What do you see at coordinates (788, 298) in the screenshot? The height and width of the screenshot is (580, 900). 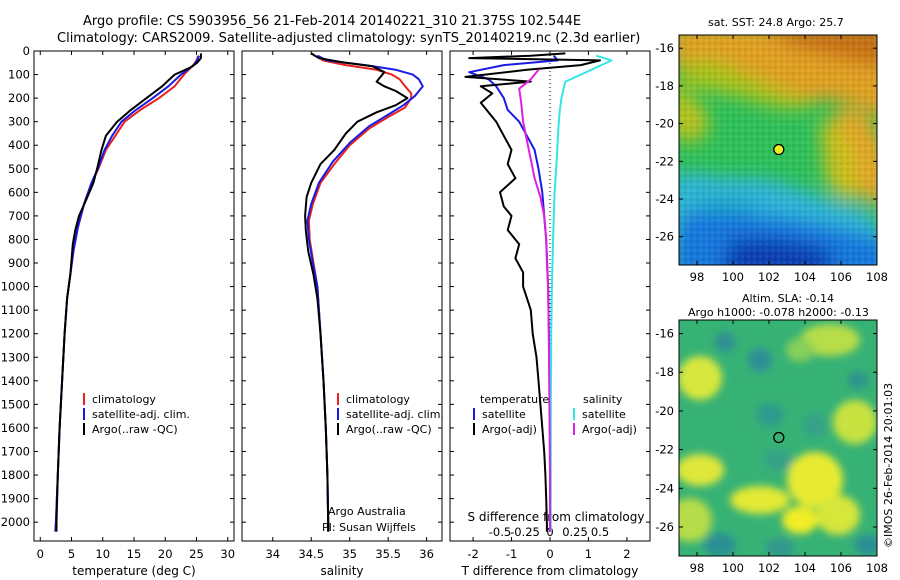 I see `sla-map-title: Altim. SLA: -0.14` at bounding box center [788, 298].